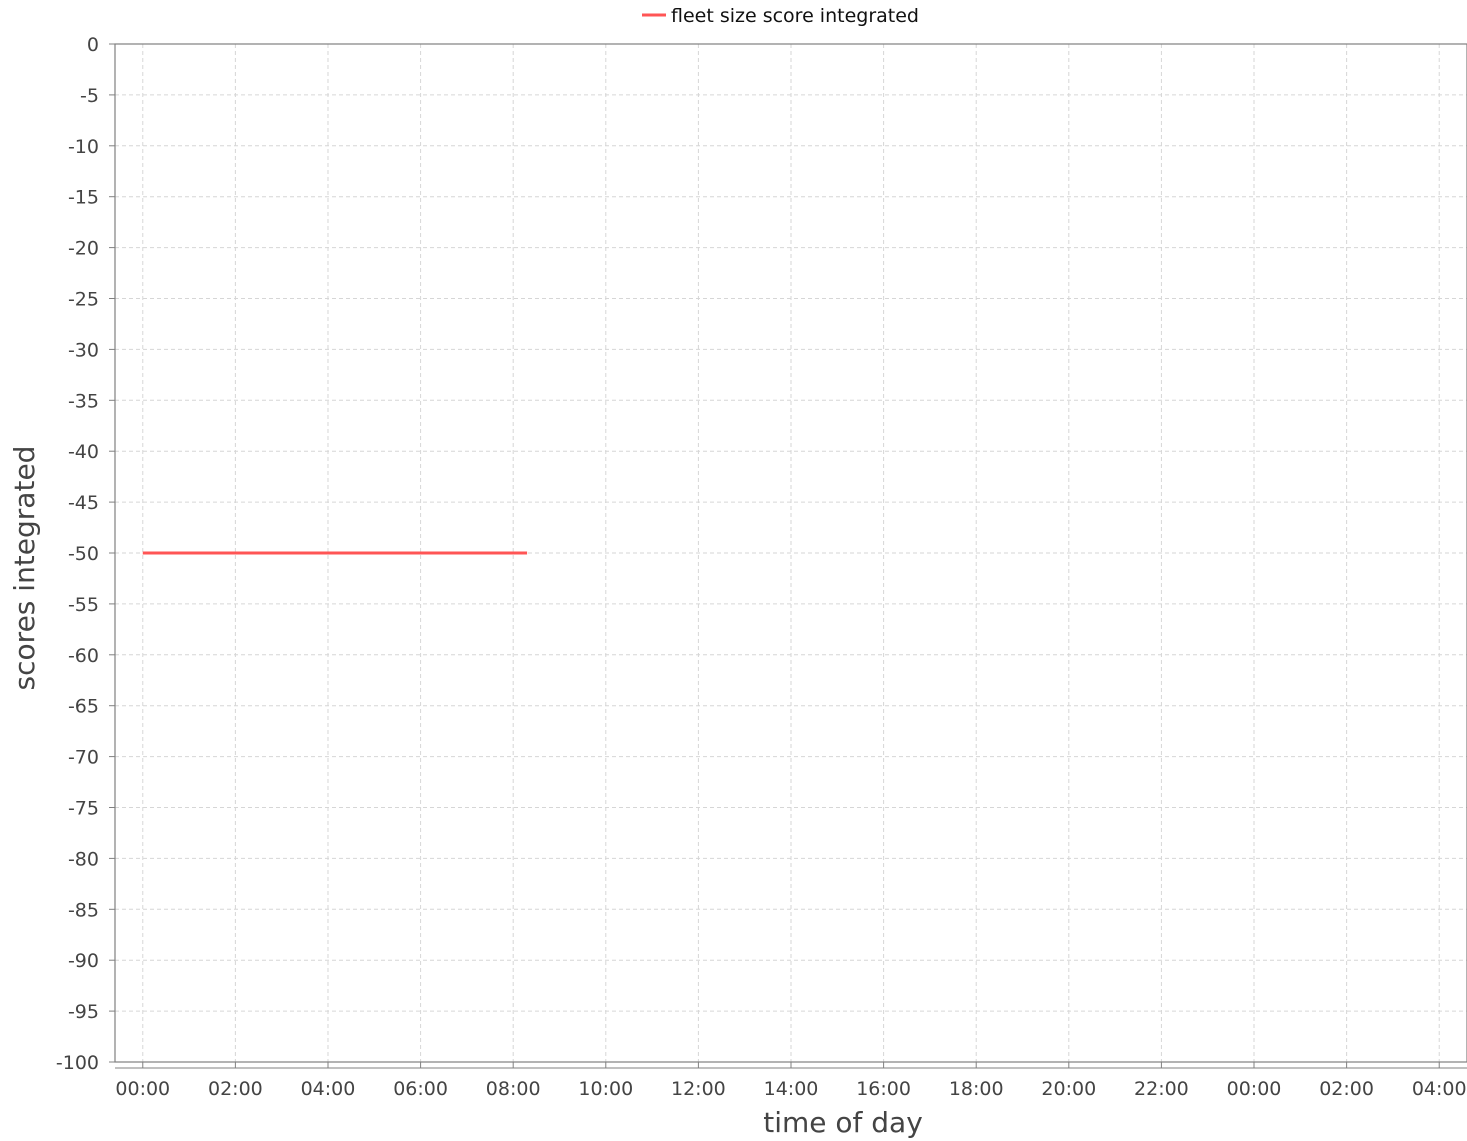 The width and height of the screenshot is (1467, 1141). I want to click on x-tick-label: 16:00, so click(883, 1089).